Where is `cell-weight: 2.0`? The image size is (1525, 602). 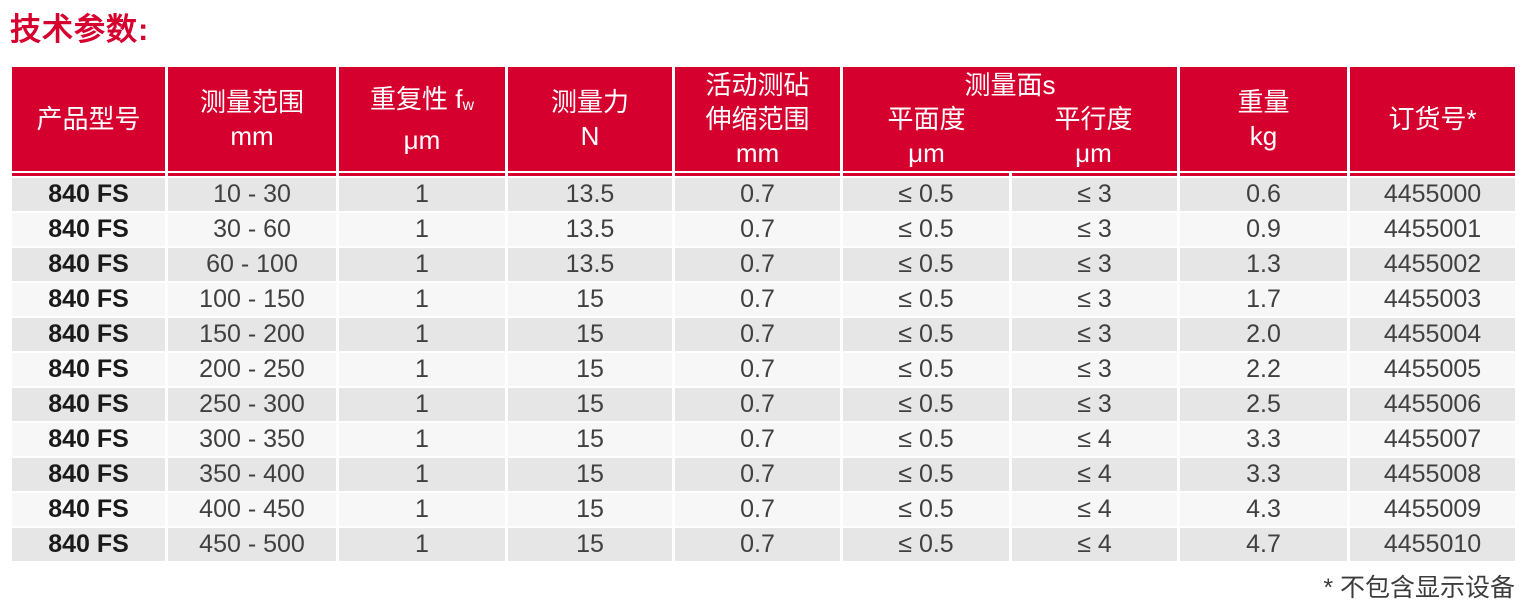 cell-weight: 2.0 is located at coordinates (1263, 334).